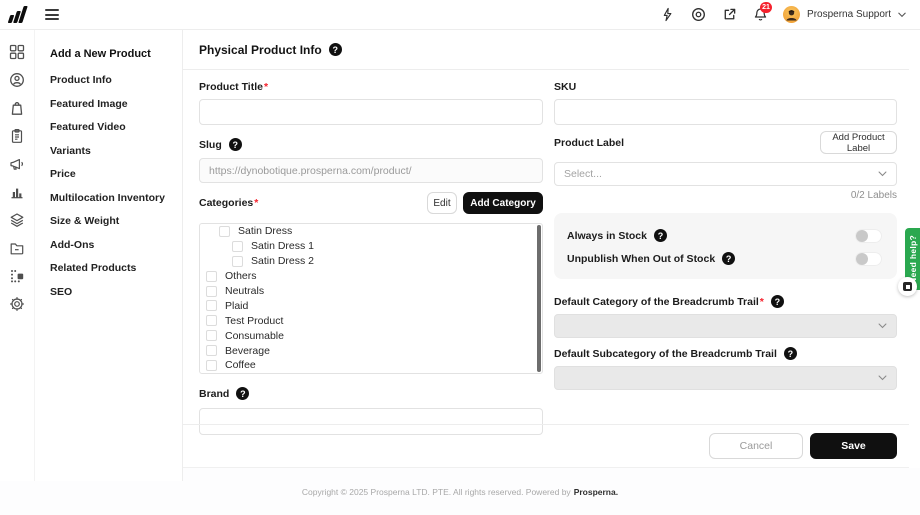  Describe the element at coordinates (460, 15) in the screenshot. I see `topbar: 21 Prosperna Support` at that location.